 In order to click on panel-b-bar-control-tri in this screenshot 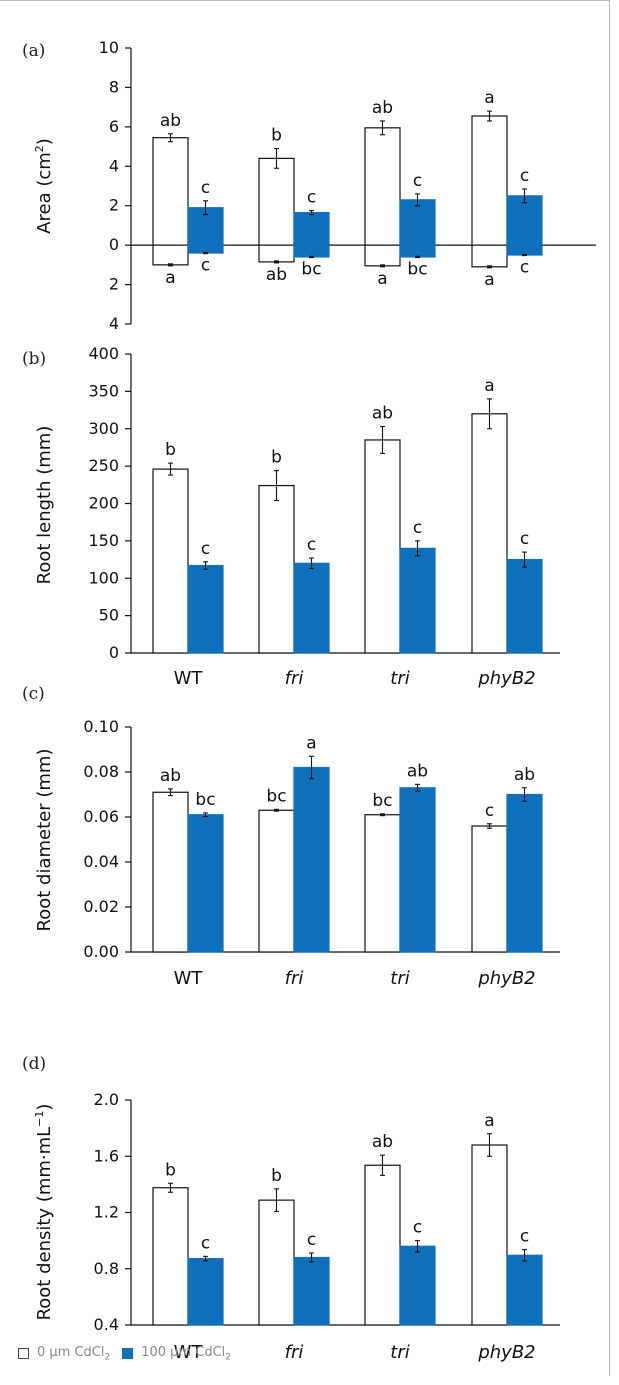, I will do `click(382, 546)`.